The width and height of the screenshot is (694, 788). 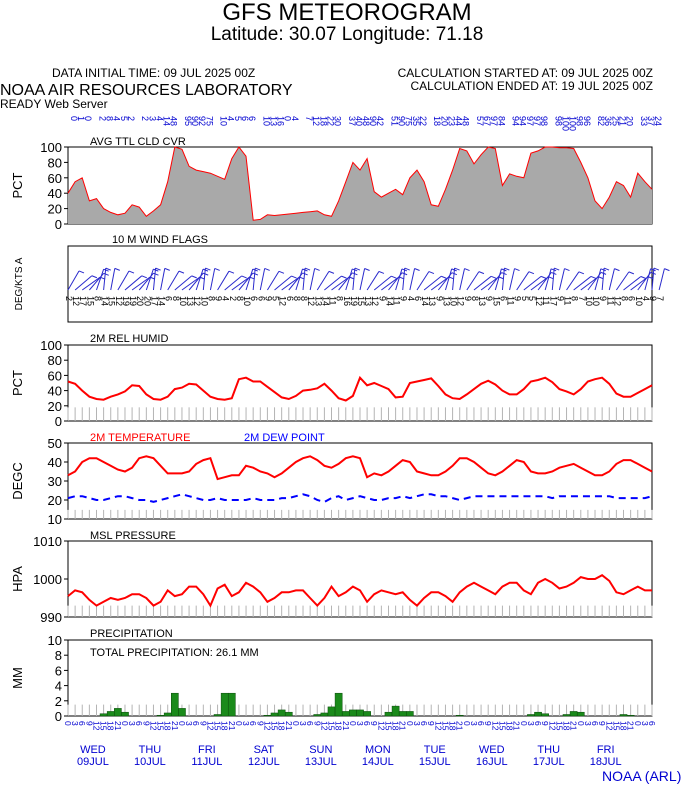 What do you see at coordinates (17, 383) in the screenshot?
I see `rh-y-label: PCT` at bounding box center [17, 383].